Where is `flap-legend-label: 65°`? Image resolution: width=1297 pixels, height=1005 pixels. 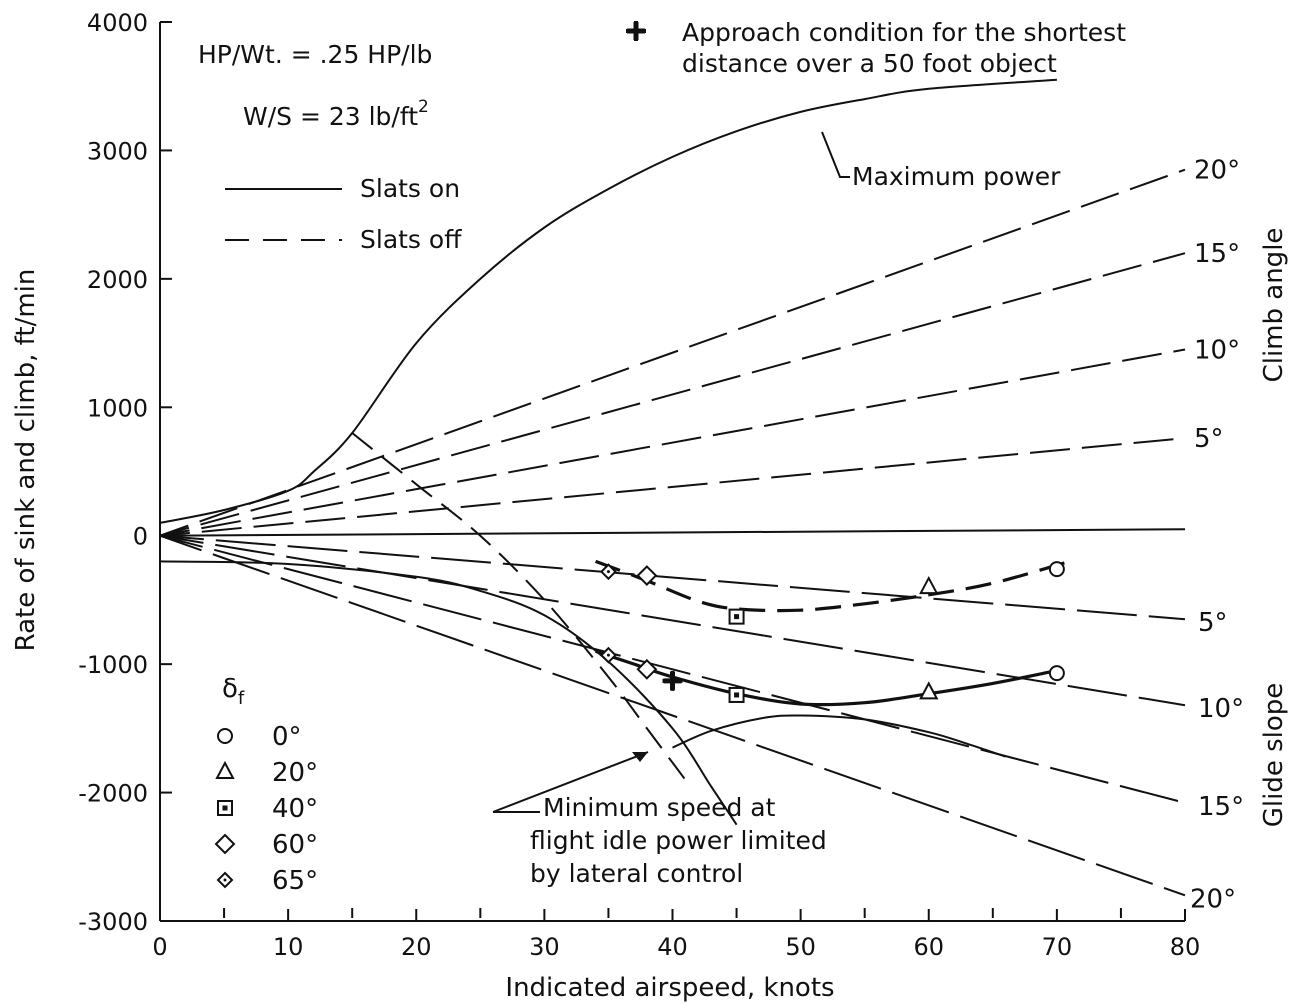
flap-legend-label: 65° is located at coordinates (295, 881).